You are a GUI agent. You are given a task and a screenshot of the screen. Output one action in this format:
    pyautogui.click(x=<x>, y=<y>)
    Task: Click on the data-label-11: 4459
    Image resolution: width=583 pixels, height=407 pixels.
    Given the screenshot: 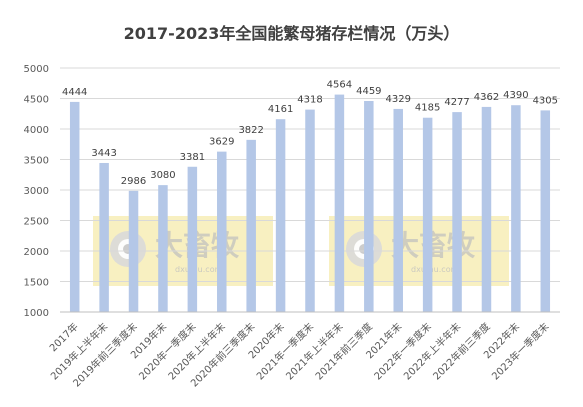 What is the action you would take?
    pyautogui.click(x=368, y=91)
    